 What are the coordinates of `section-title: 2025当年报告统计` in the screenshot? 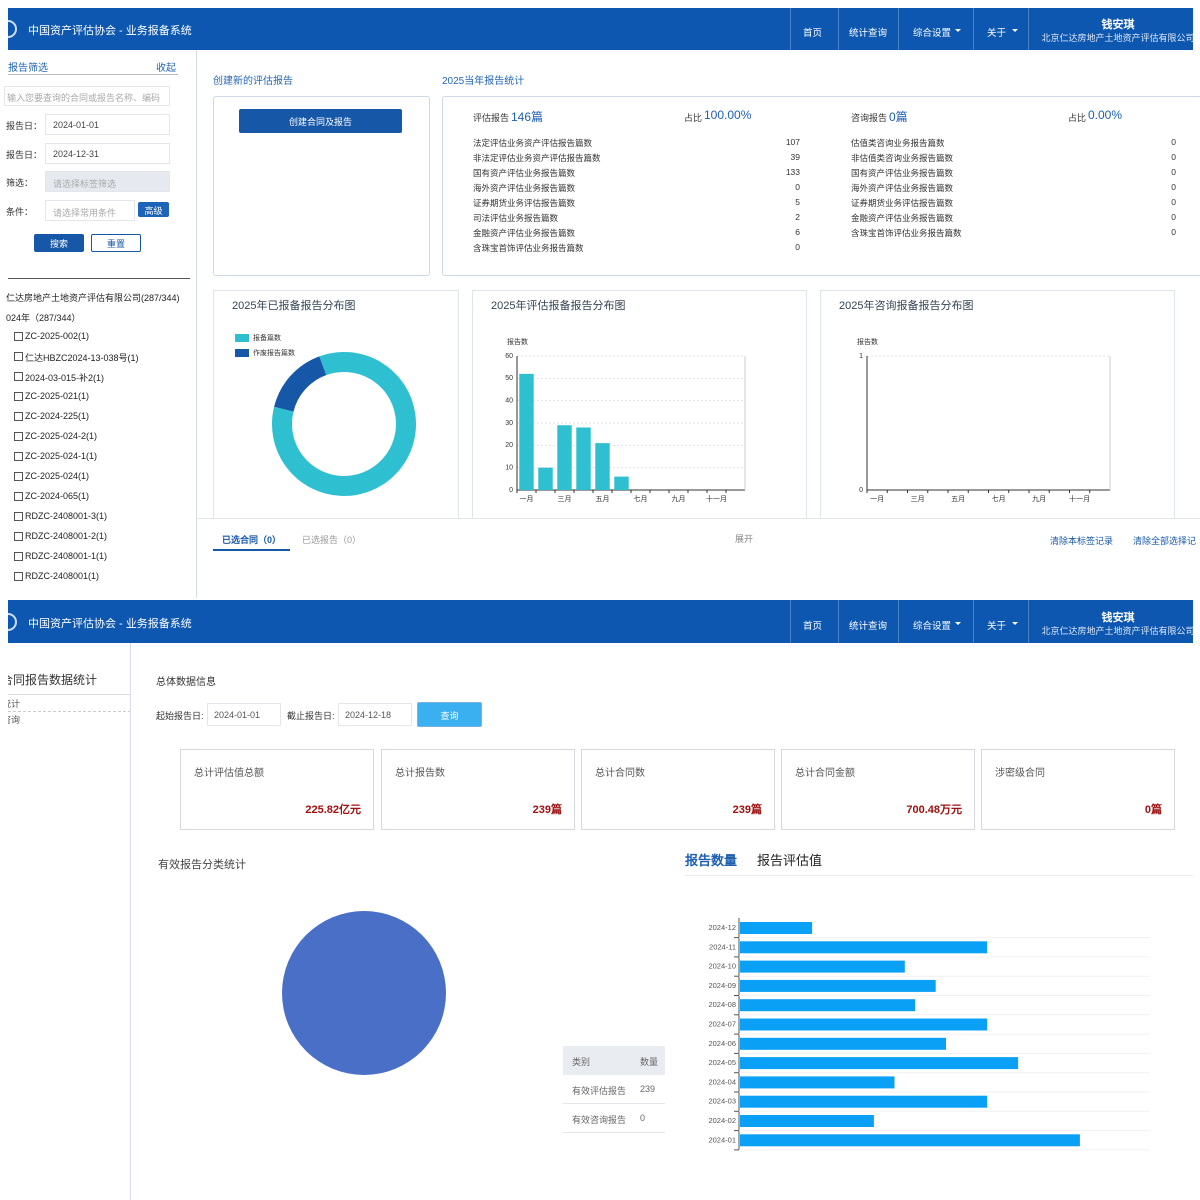 It's located at (483, 81).